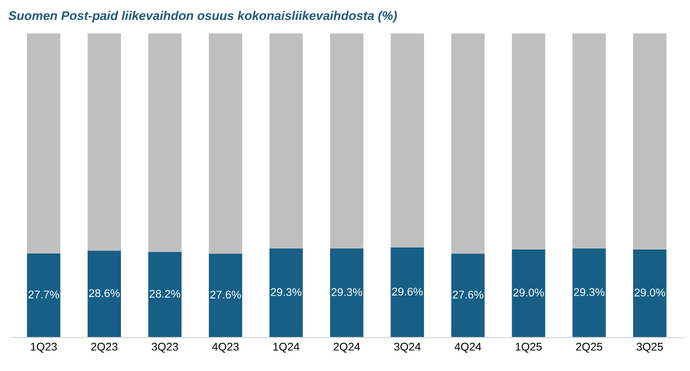 The image size is (690, 371). Describe the element at coordinates (347, 347) in the screenshot. I see `x-tick-label: 2Q24` at that location.